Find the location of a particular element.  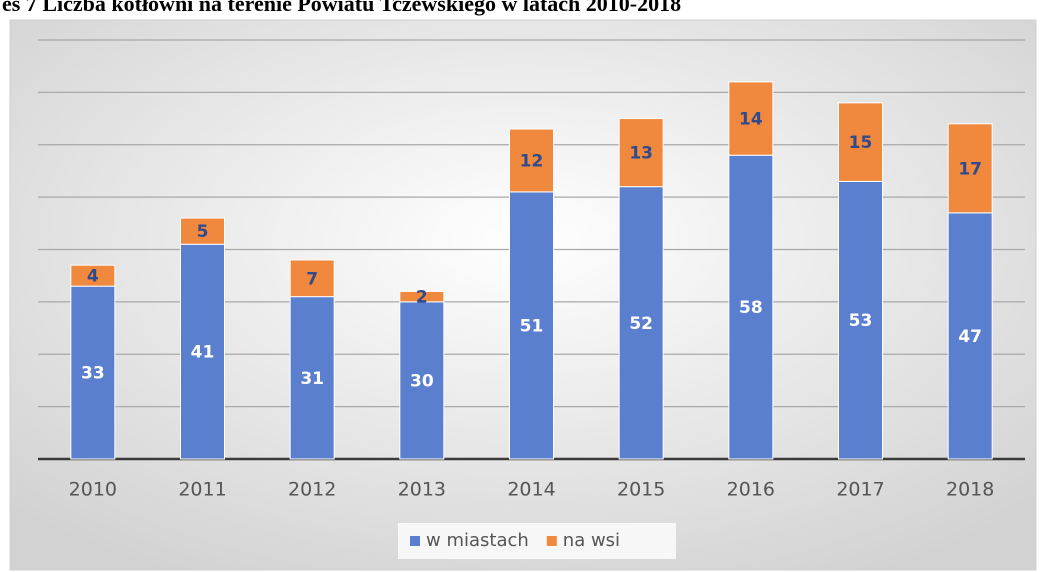

data-label: 58 is located at coordinates (751, 308).